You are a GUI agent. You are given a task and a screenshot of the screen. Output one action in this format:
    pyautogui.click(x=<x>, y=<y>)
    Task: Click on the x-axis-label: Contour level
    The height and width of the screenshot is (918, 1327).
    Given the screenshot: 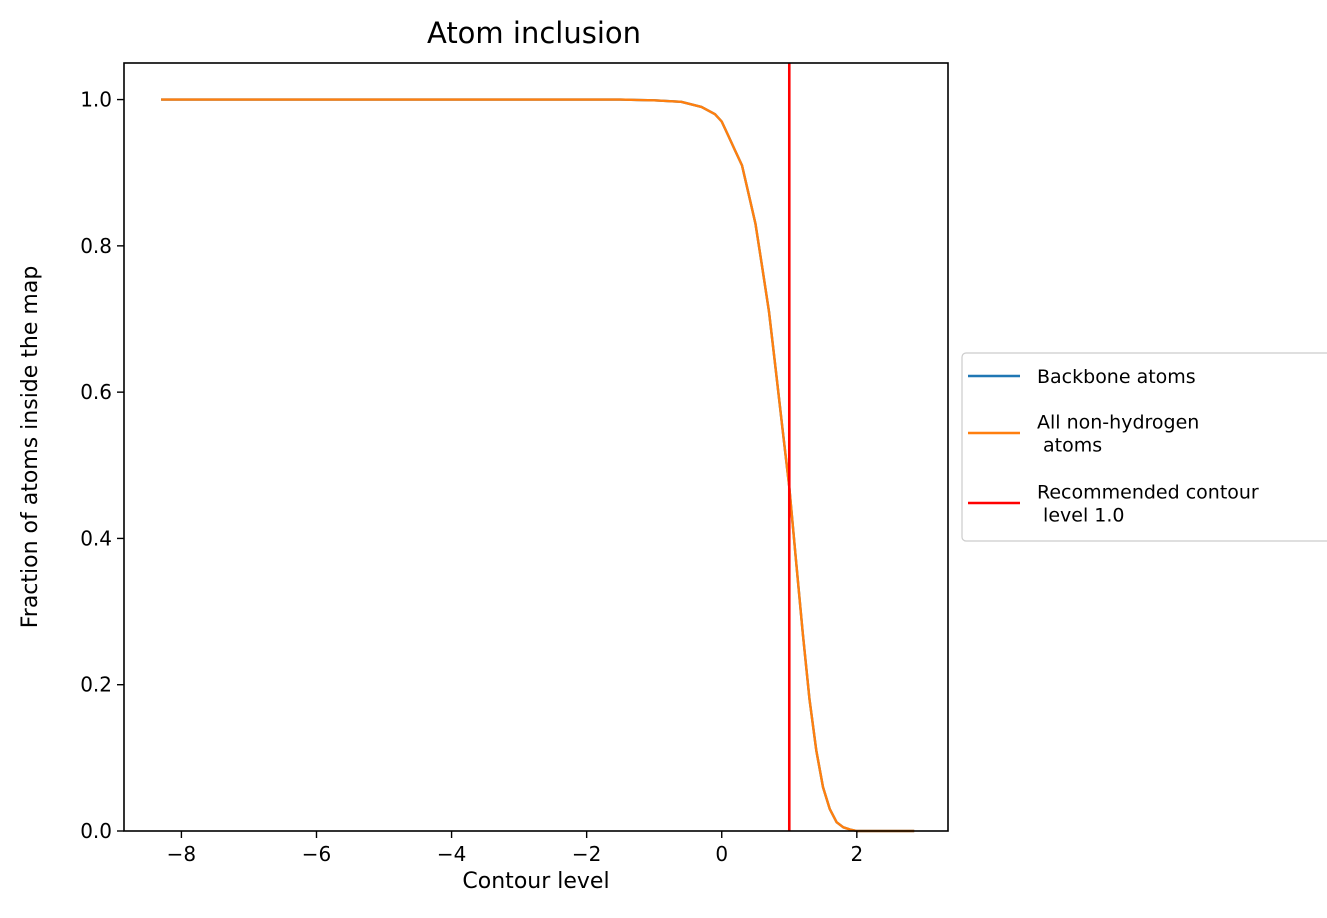 What is the action you would take?
    pyautogui.click(x=535, y=881)
    